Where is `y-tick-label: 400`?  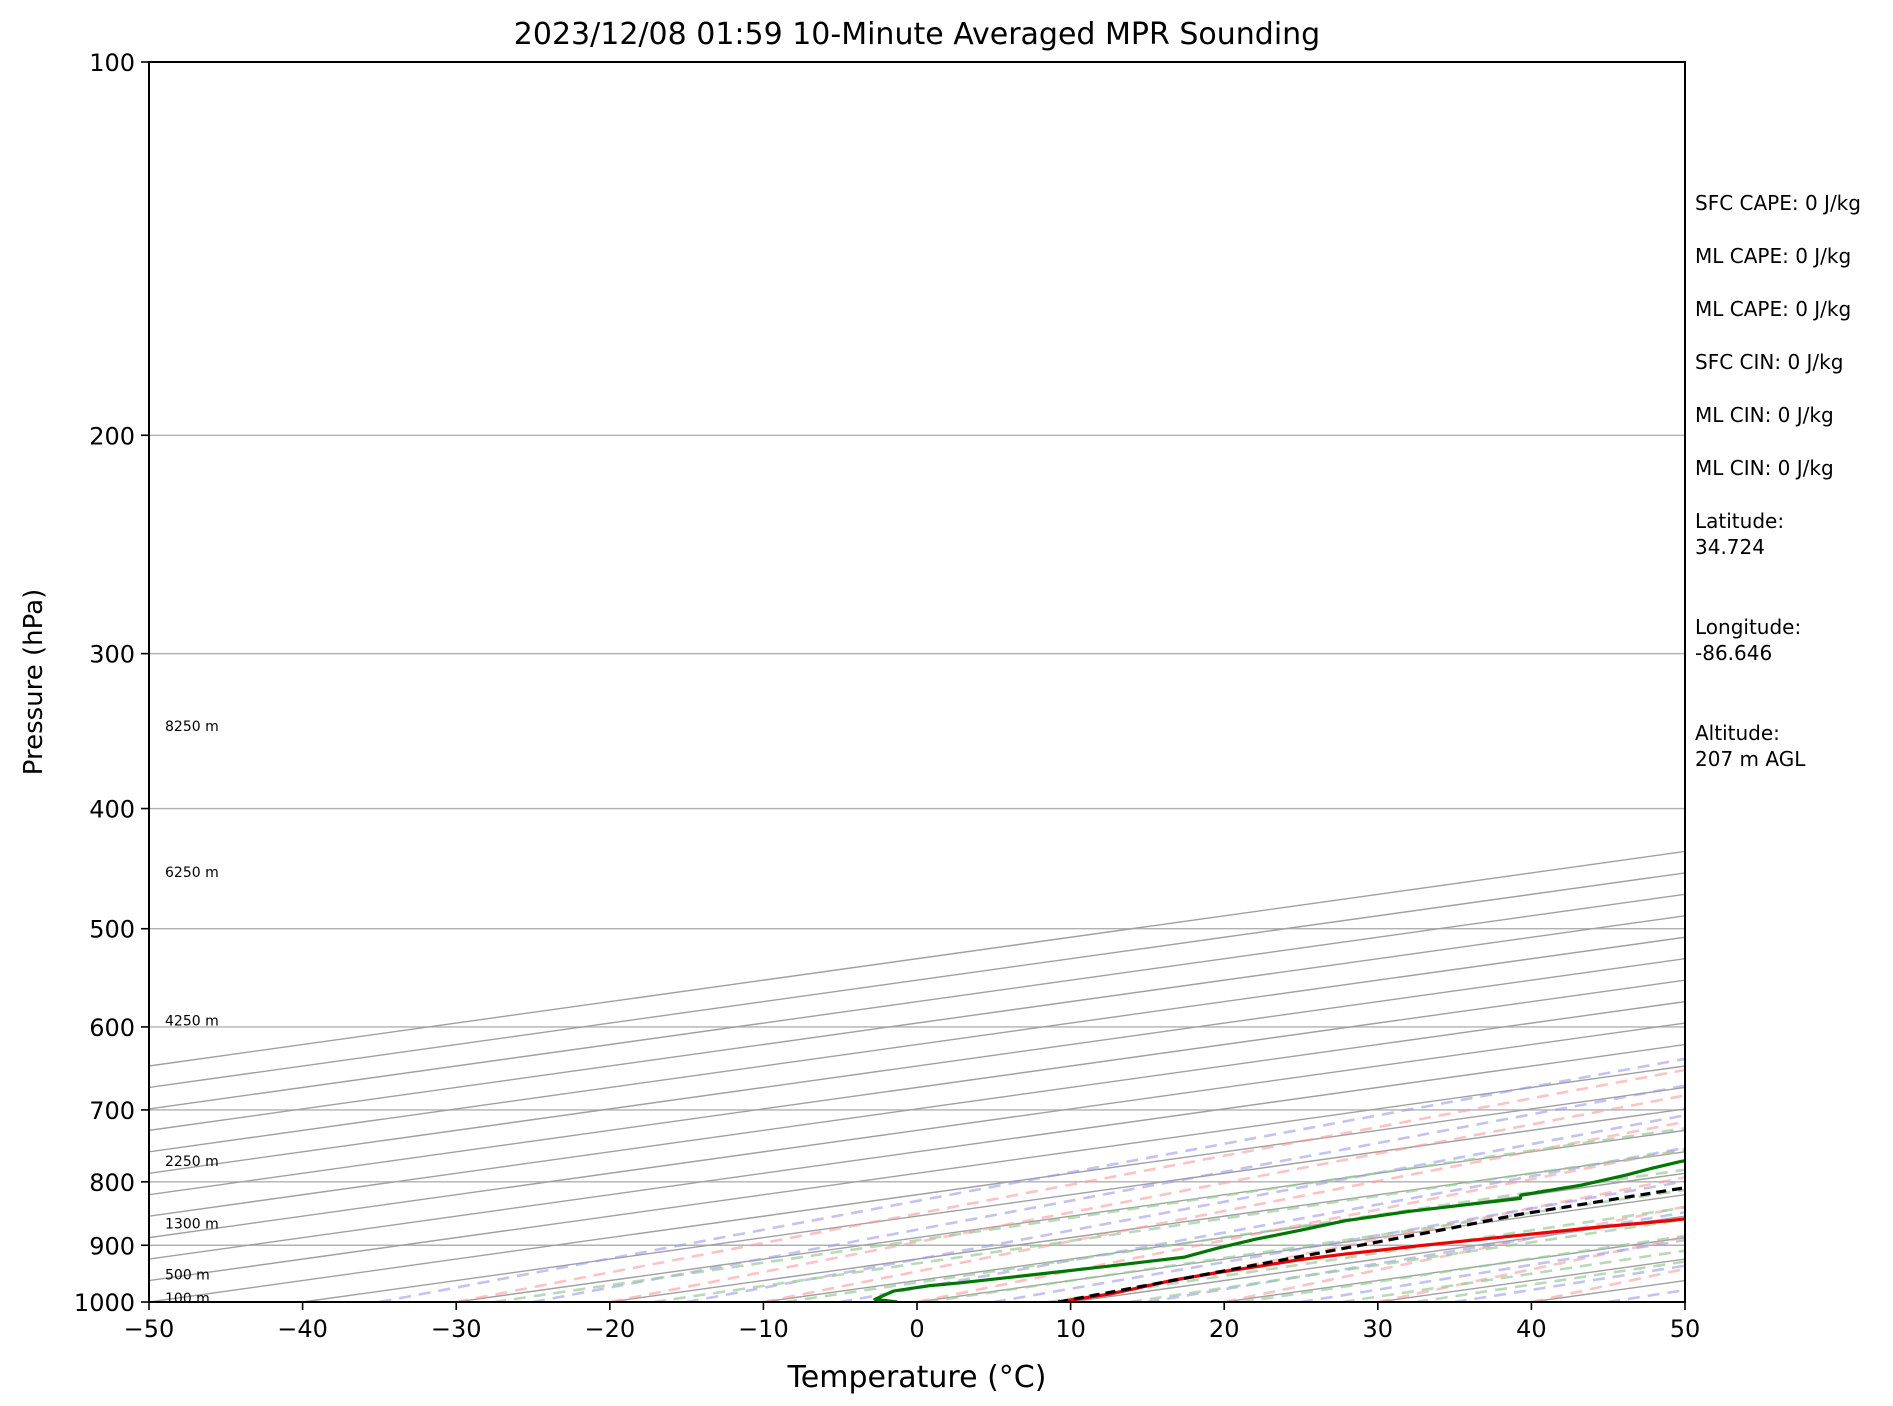
y-tick-label: 400 is located at coordinates (112, 810).